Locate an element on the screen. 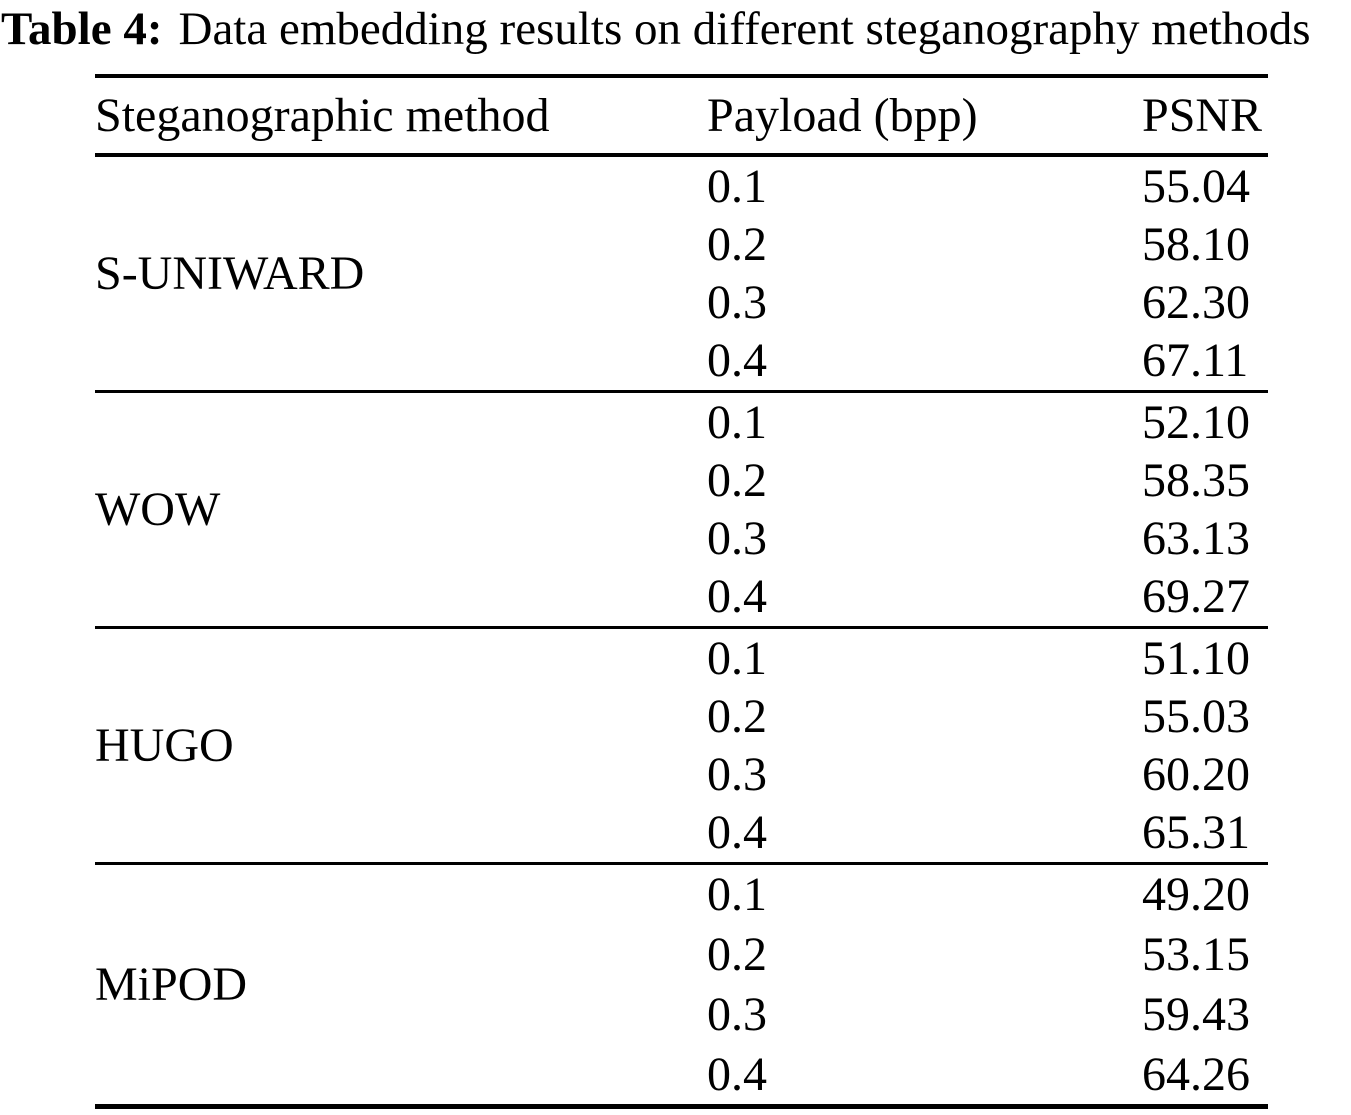 The height and width of the screenshot is (1115, 1351). table-row: 0.2 58.35 is located at coordinates (987, 480).